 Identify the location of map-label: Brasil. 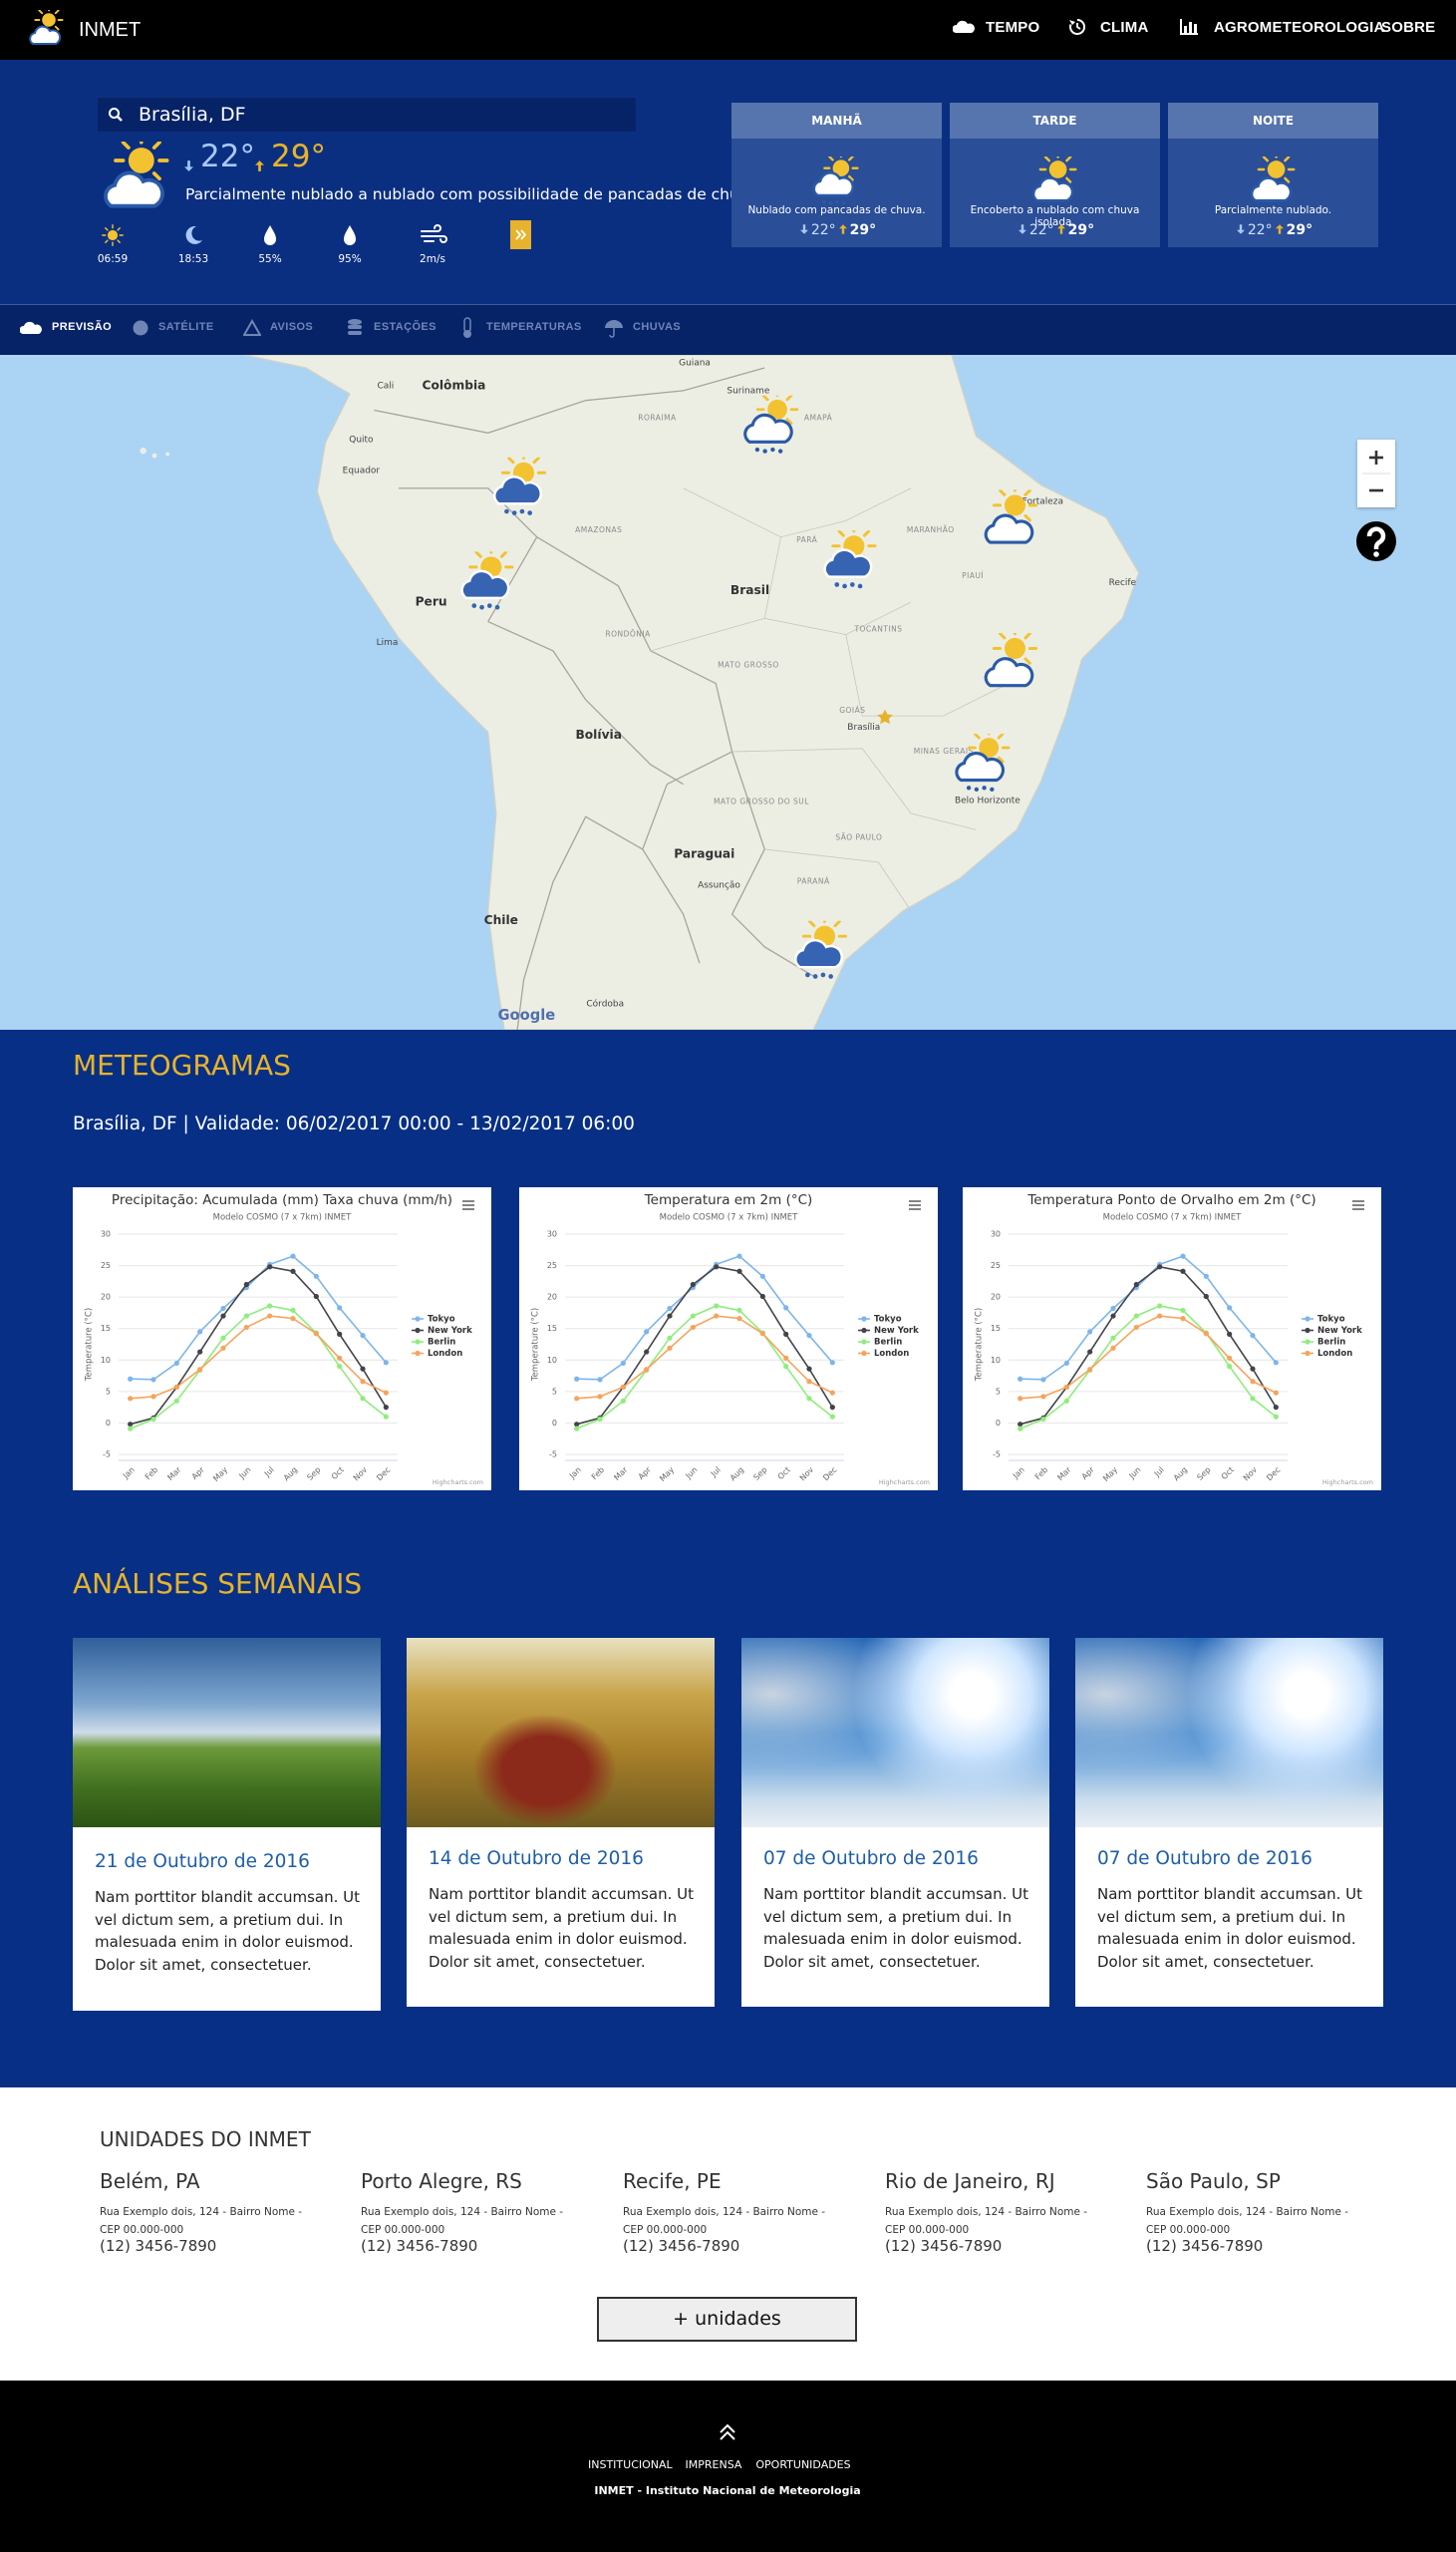
(749, 590).